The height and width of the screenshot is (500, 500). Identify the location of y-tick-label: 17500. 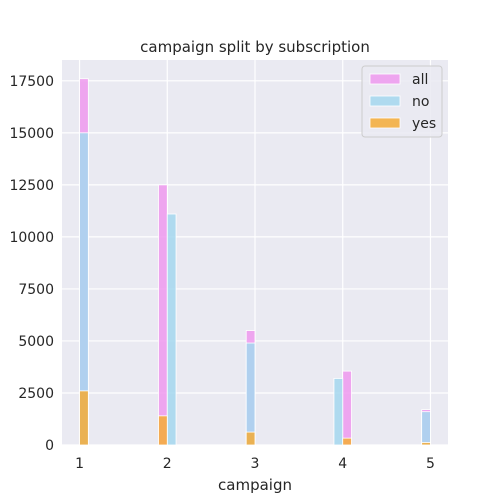
(31, 82).